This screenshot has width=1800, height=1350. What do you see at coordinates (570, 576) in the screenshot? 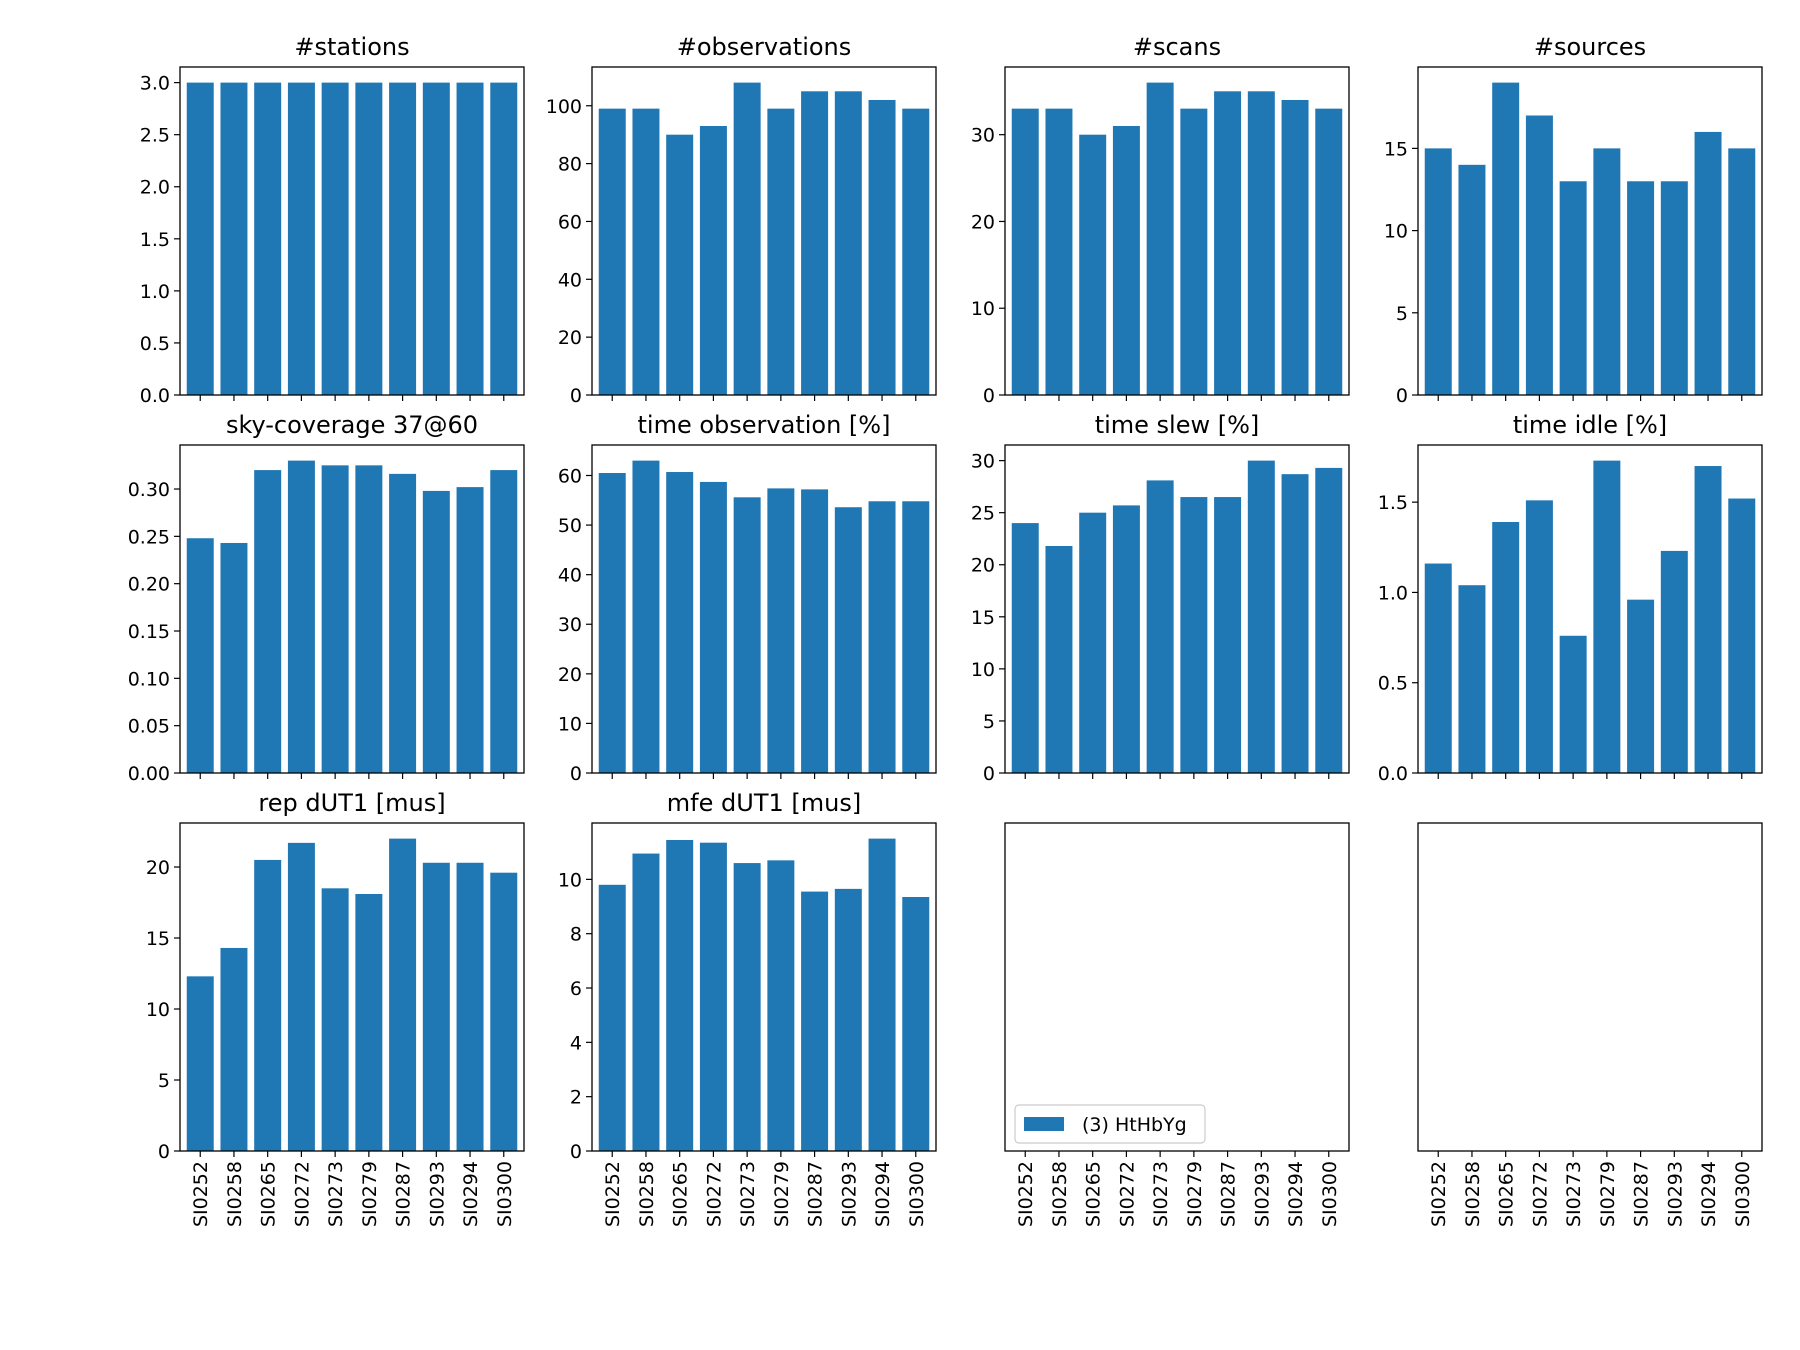
I see `y-tick-label: 40` at bounding box center [570, 576].